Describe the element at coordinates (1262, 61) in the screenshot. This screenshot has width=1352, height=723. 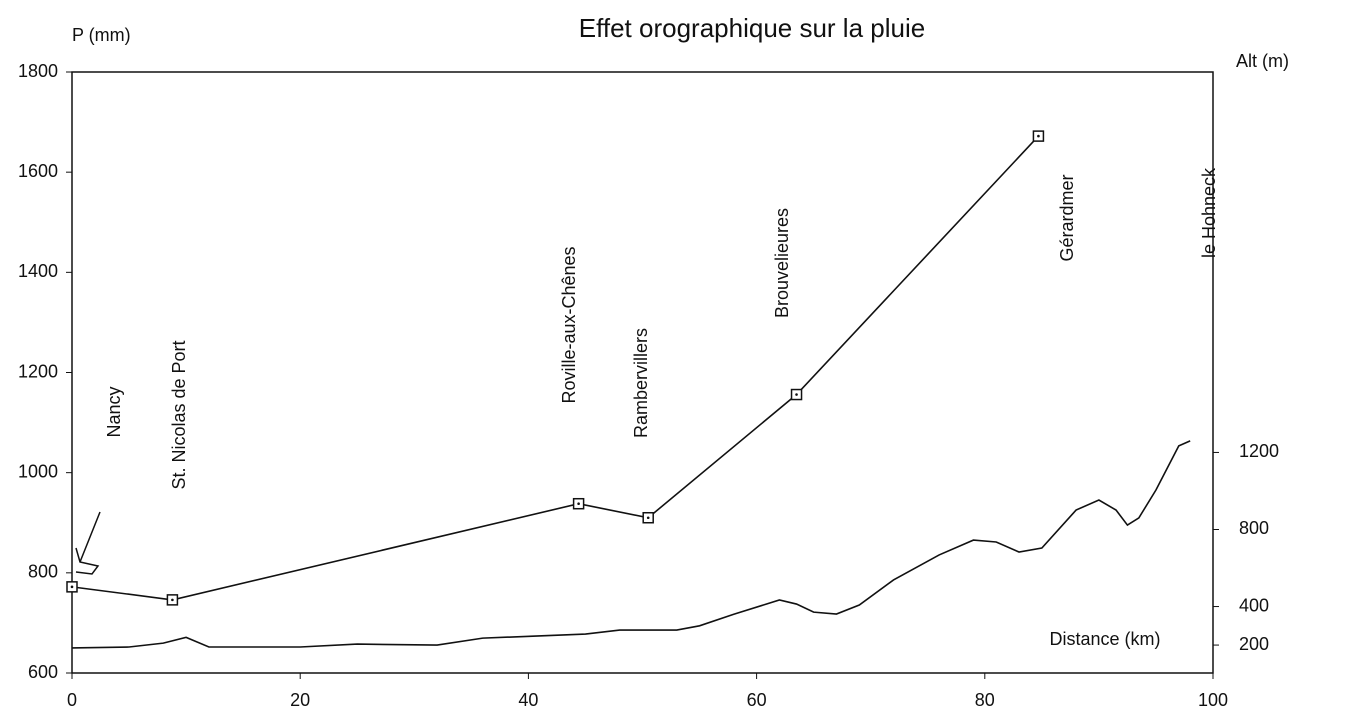
I see `y2-axis-label: Alt (m)` at that location.